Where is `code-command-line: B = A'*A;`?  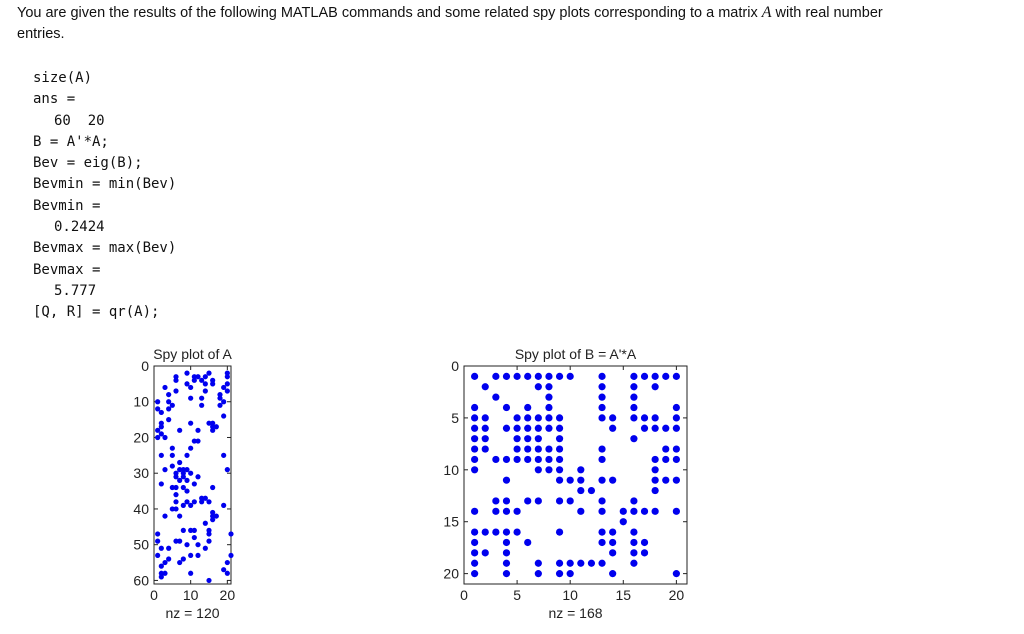
code-command-line: B = A'*A; is located at coordinates (71, 141).